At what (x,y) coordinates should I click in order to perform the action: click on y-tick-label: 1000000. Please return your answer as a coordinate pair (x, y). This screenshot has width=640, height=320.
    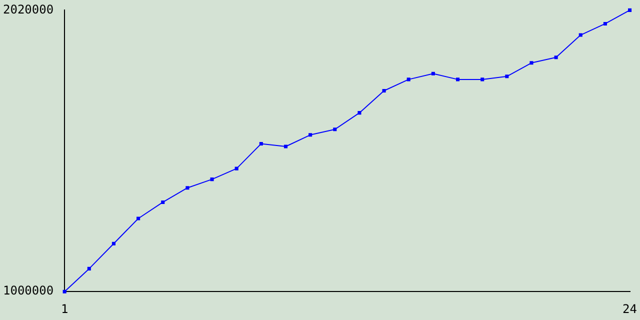
    Looking at the image, I should click on (28, 291).